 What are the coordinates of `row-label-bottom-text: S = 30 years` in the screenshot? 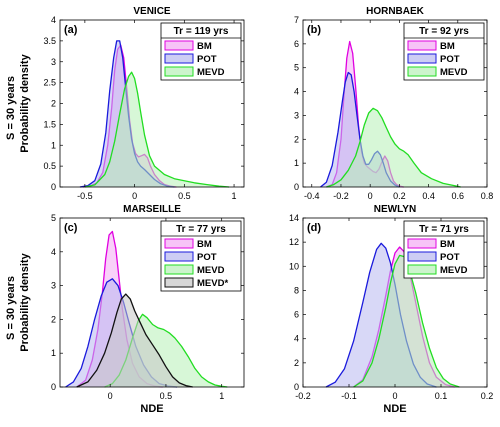 It's located at (11, 308).